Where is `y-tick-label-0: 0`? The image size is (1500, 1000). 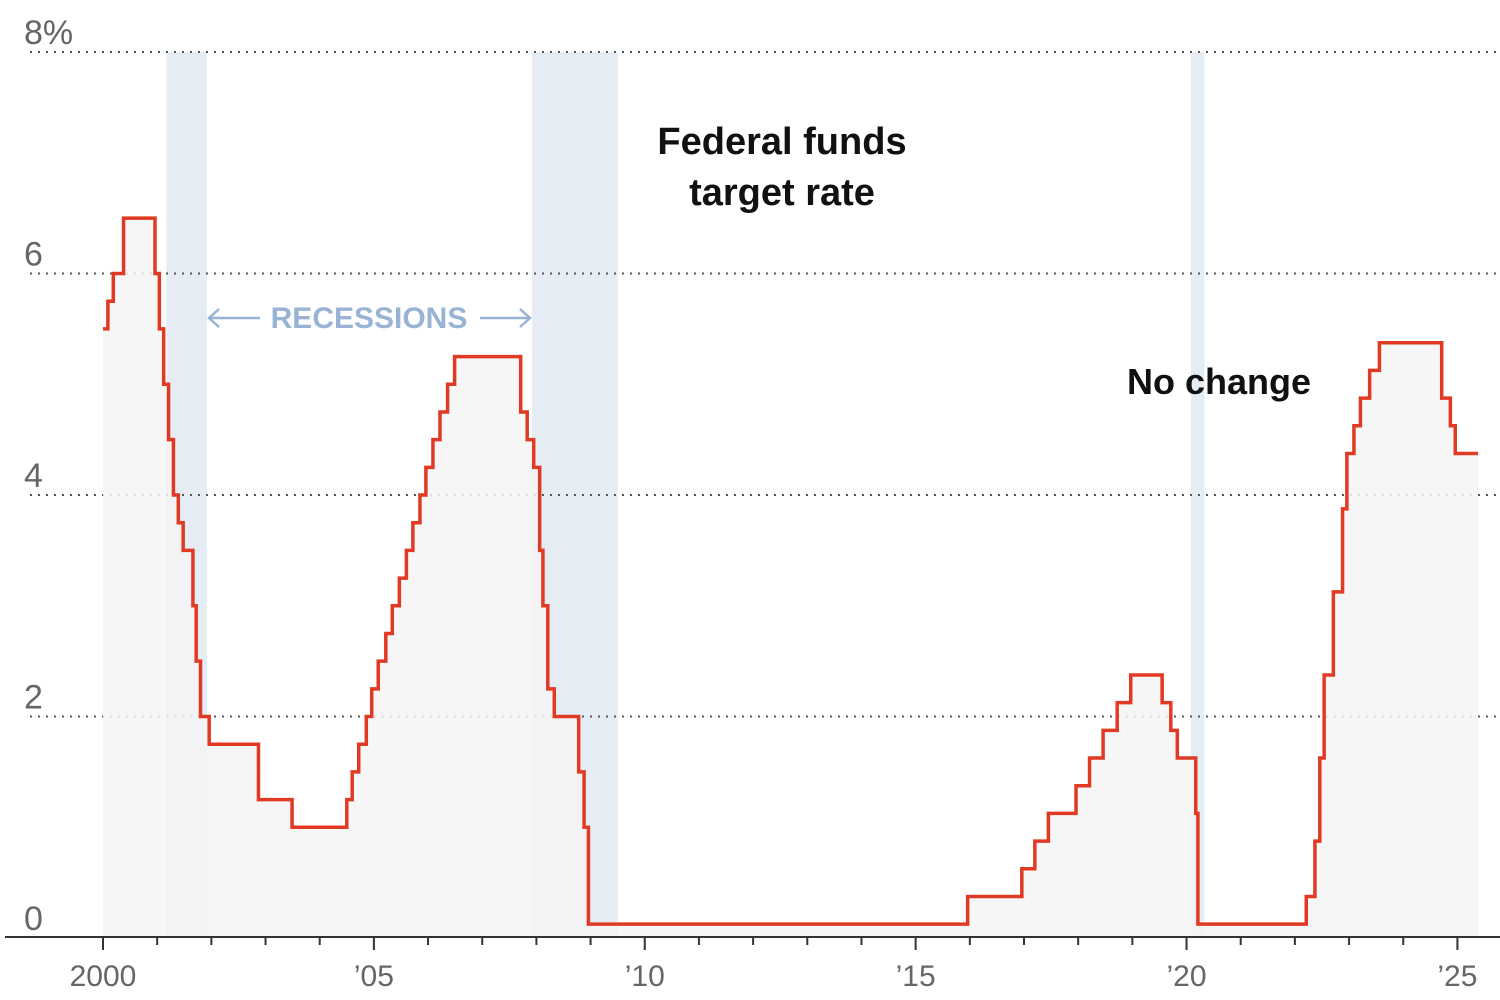 y-tick-label-0: 0 is located at coordinates (33, 919).